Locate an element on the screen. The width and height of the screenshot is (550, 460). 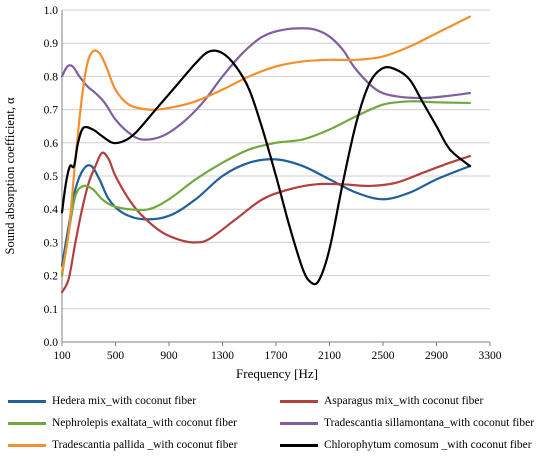
legend-item: Nephrolepis exaltata_with coconut fiber is located at coordinates (122, 423).